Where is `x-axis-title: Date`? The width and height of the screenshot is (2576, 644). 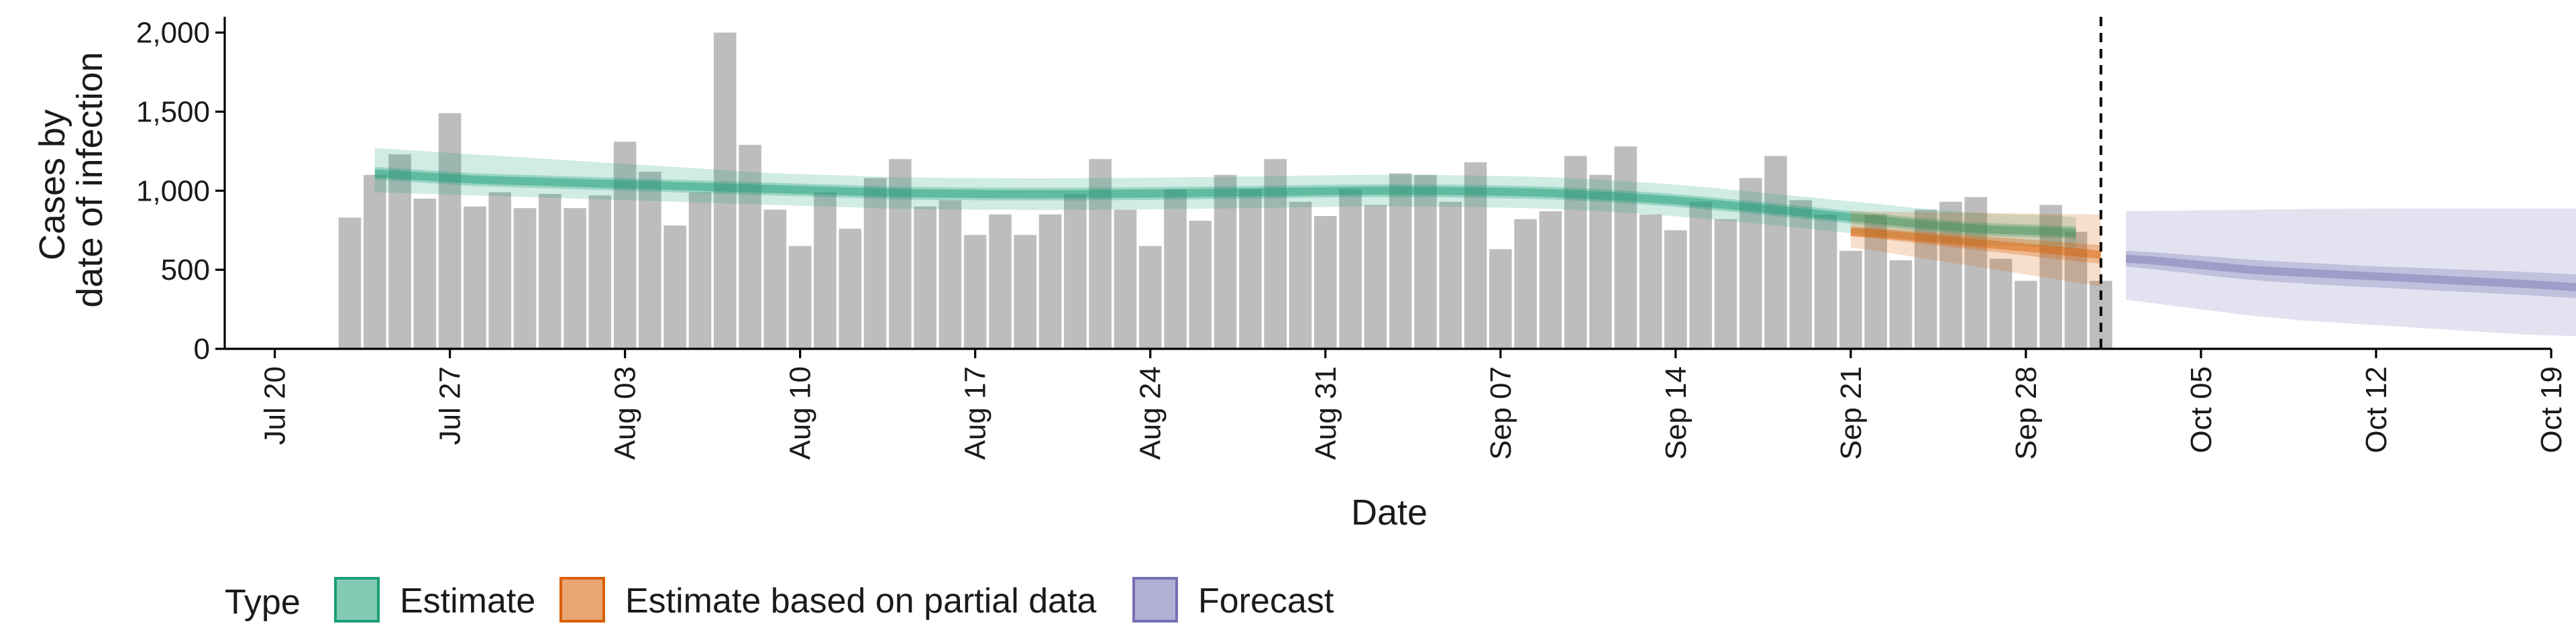
x-axis-title: Date is located at coordinates (1389, 512).